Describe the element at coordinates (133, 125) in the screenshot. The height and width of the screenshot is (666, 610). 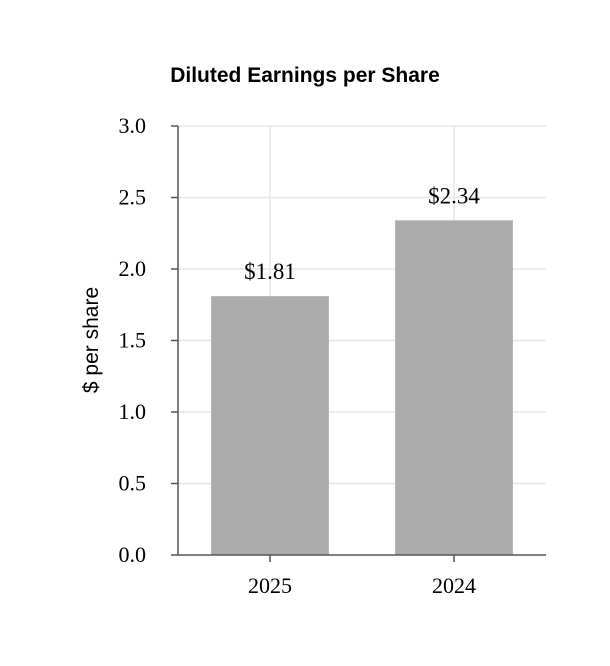
I see `y-tick-label: 3.0` at that location.